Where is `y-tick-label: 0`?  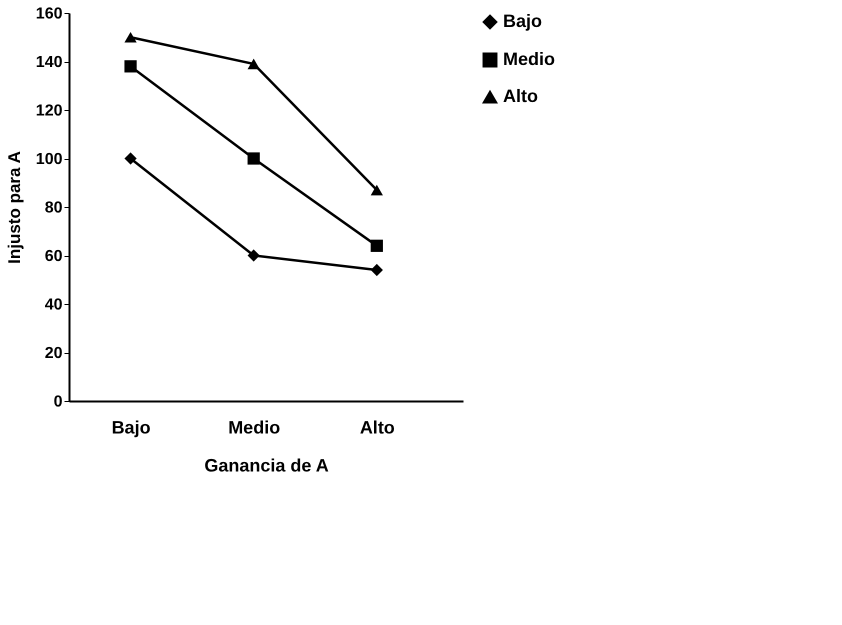 y-tick-label: 0 is located at coordinates (58, 402).